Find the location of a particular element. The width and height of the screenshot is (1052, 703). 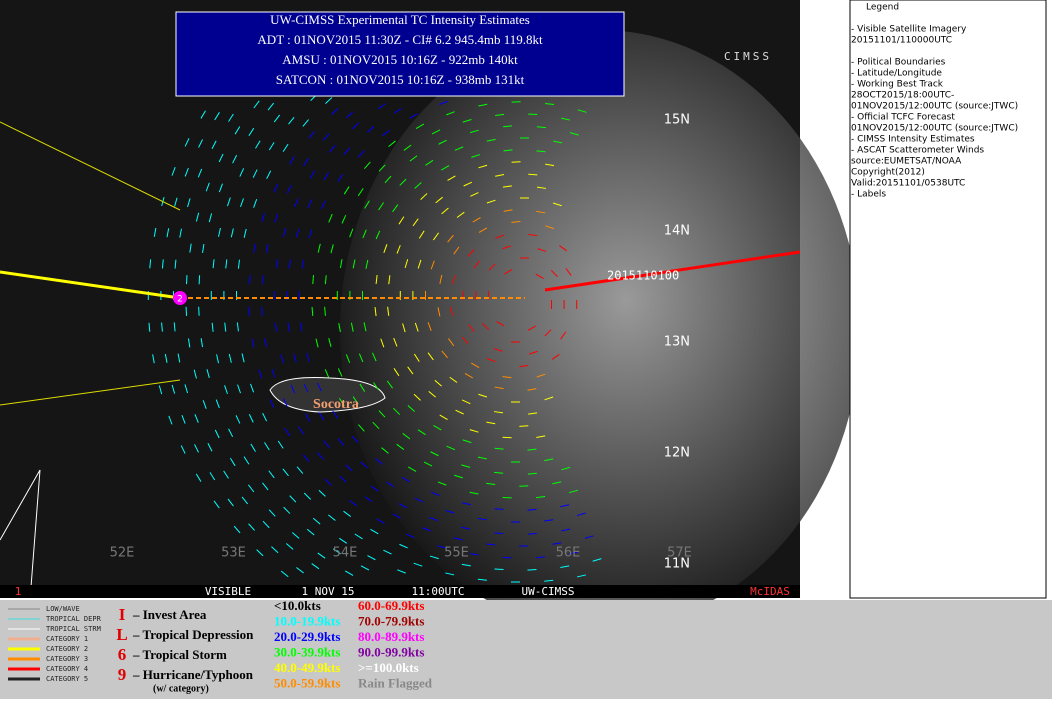

legend-line: - Working Best Track is located at coordinates (897, 85).